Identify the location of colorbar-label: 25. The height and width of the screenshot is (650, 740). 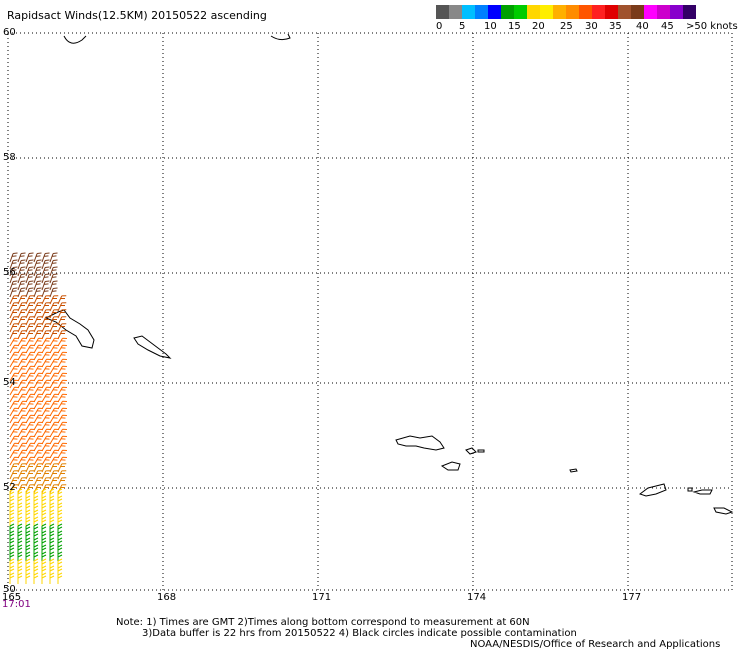
(566, 26).